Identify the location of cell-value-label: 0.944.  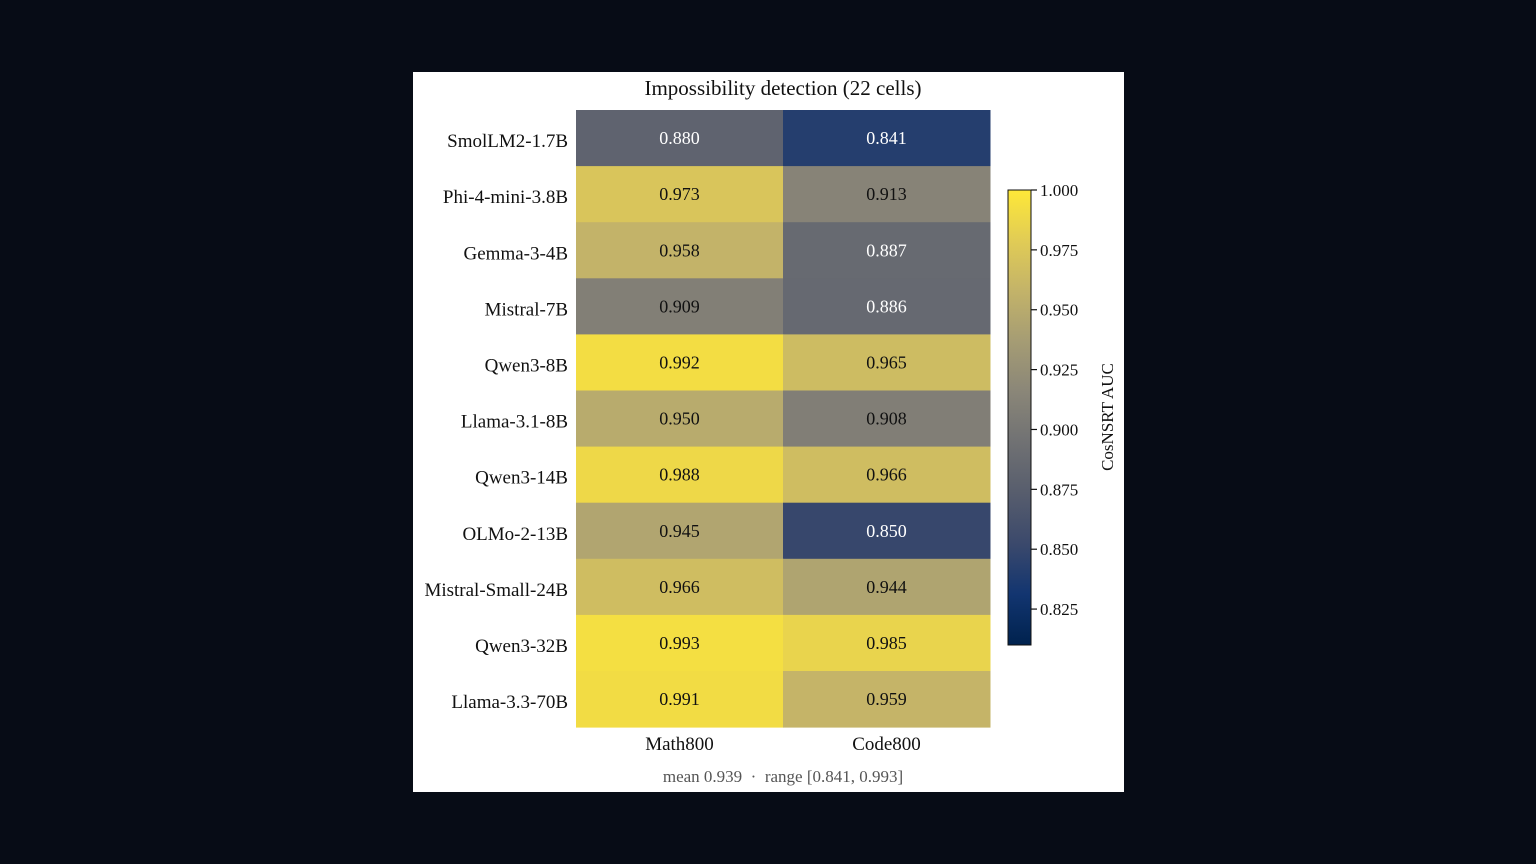
(886, 587).